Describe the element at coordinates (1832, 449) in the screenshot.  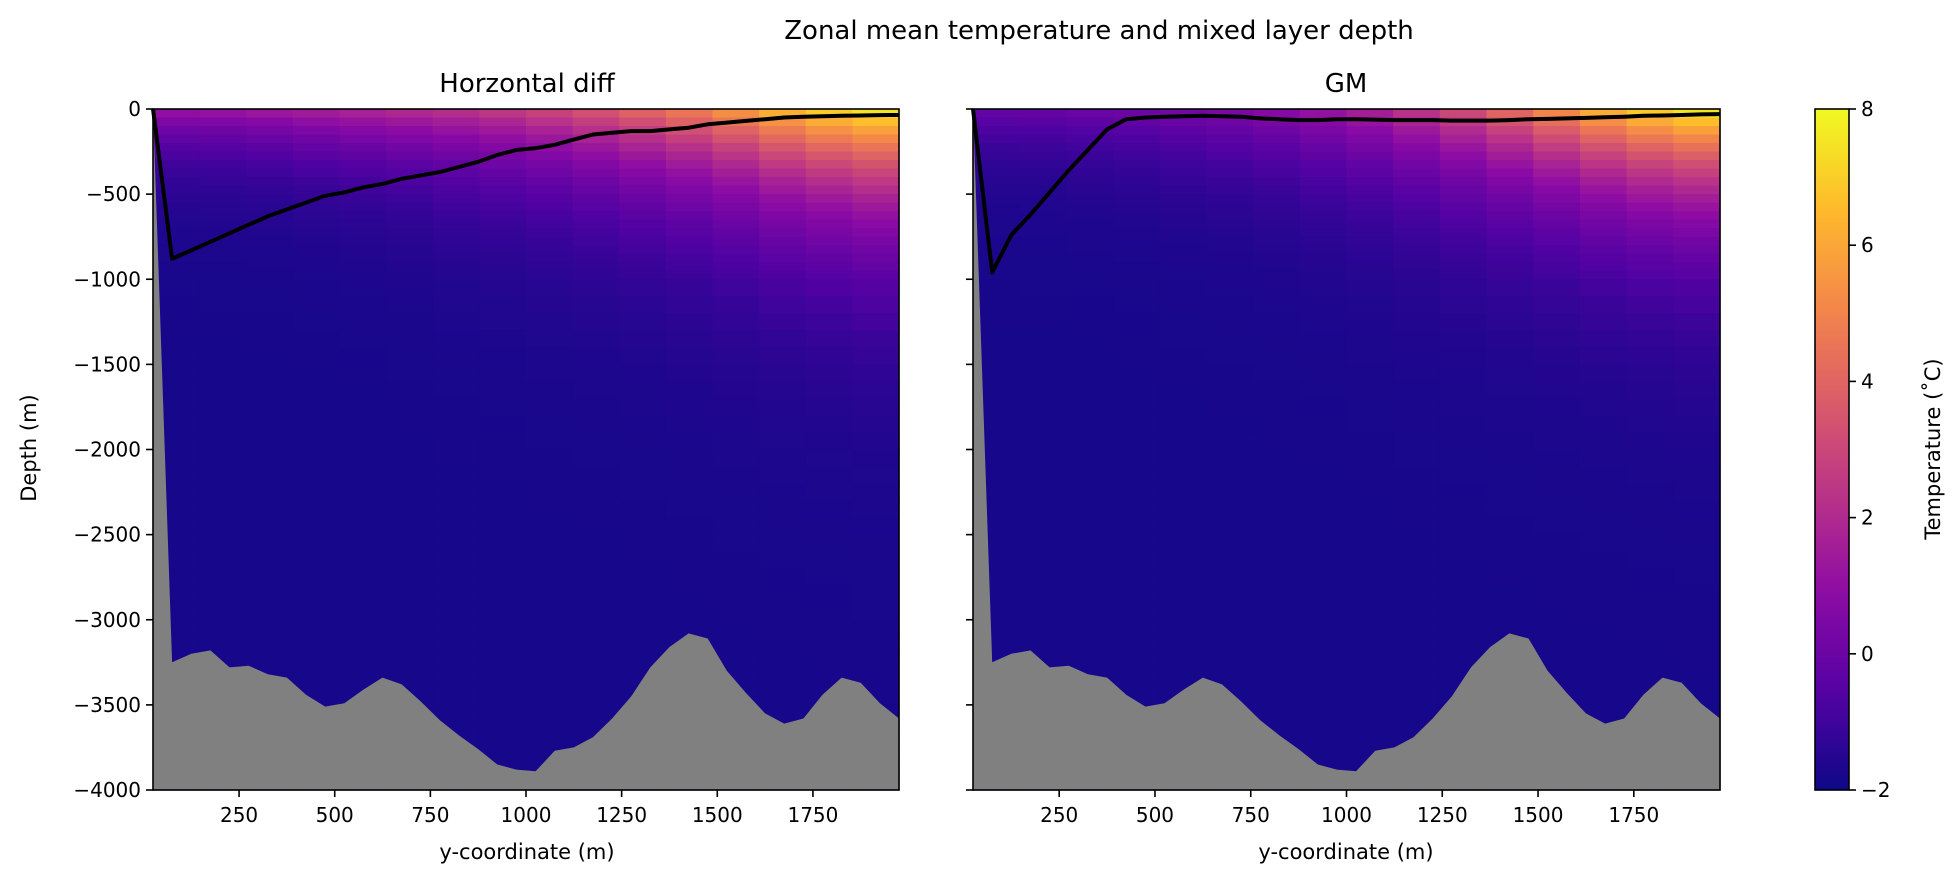
I see `colorbar-frame` at that location.